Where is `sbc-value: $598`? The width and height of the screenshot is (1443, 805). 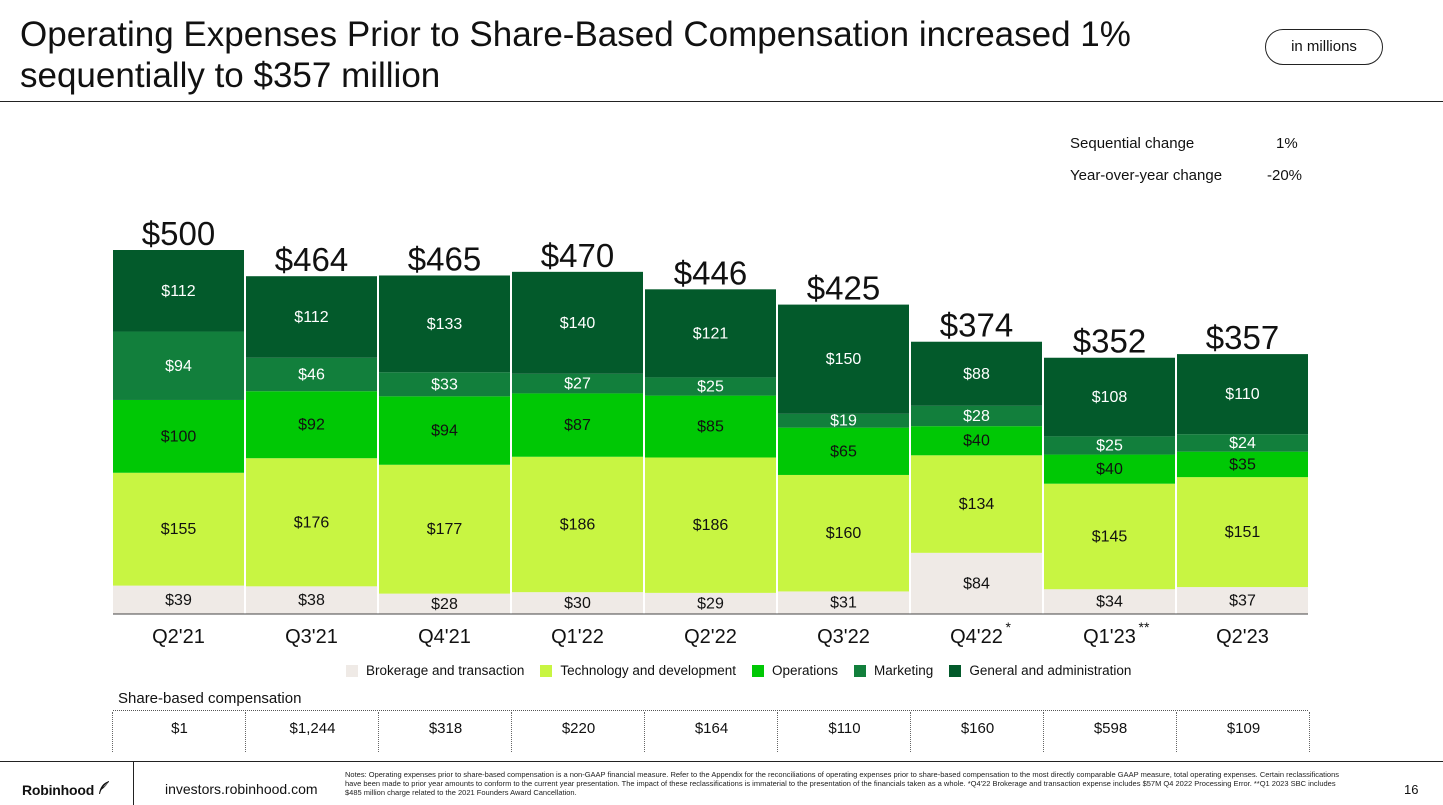
sbc-value: $598 is located at coordinates (1110, 728).